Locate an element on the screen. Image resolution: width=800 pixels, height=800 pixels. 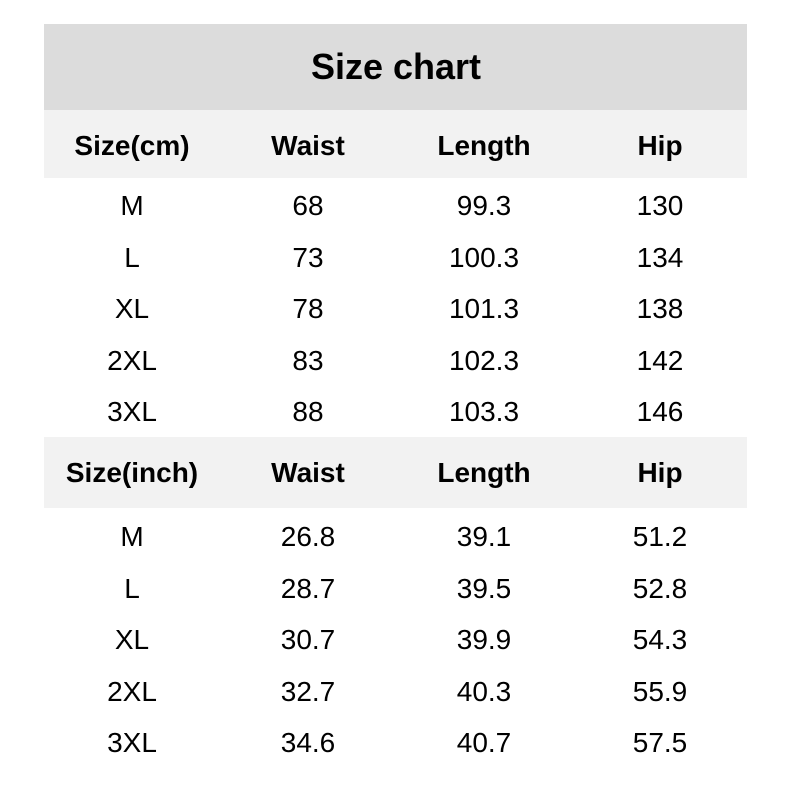
table-cell: 55.9 is located at coordinates (660, 691).